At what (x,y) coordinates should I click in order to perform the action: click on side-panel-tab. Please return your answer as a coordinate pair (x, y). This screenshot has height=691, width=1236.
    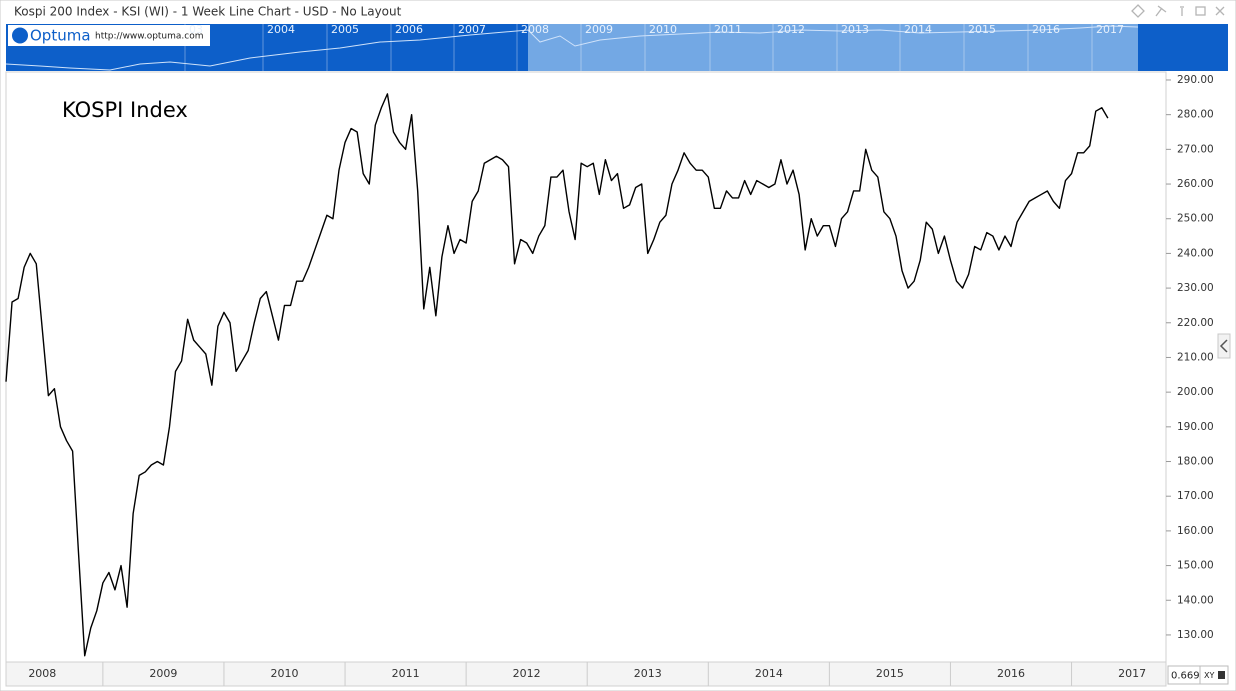
    Looking at the image, I should click on (1224, 346).